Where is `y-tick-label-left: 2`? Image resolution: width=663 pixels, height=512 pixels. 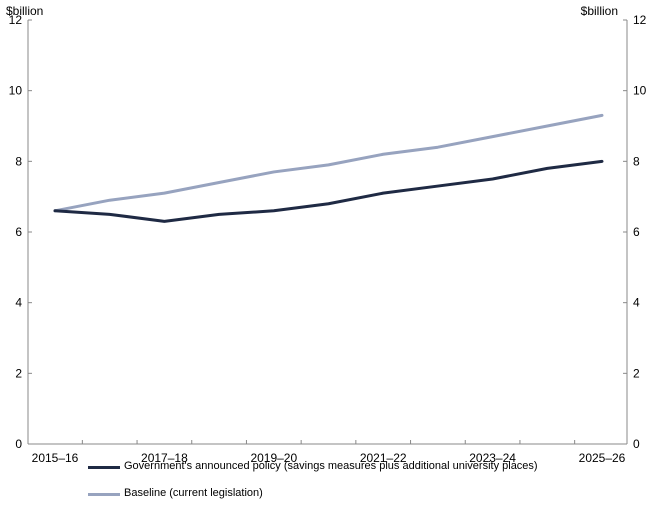 y-tick-label-left: 2 is located at coordinates (18, 373).